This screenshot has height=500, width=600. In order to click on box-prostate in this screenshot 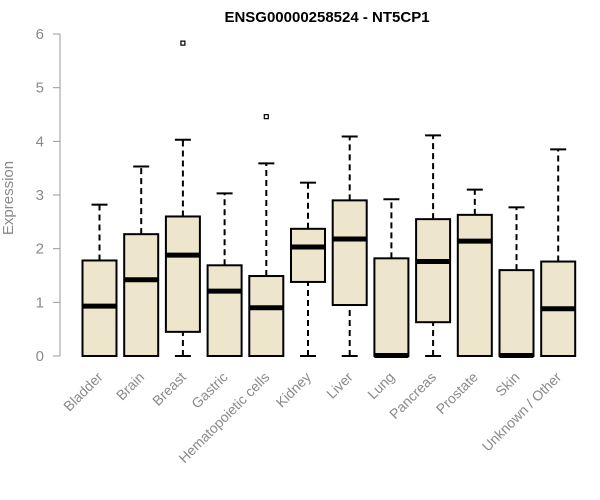, I will do `click(474, 272)`.